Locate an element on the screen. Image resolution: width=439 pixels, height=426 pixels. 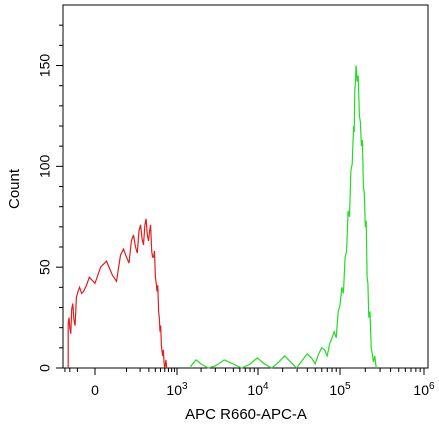
y-axis-label: Count is located at coordinates (14, 188).